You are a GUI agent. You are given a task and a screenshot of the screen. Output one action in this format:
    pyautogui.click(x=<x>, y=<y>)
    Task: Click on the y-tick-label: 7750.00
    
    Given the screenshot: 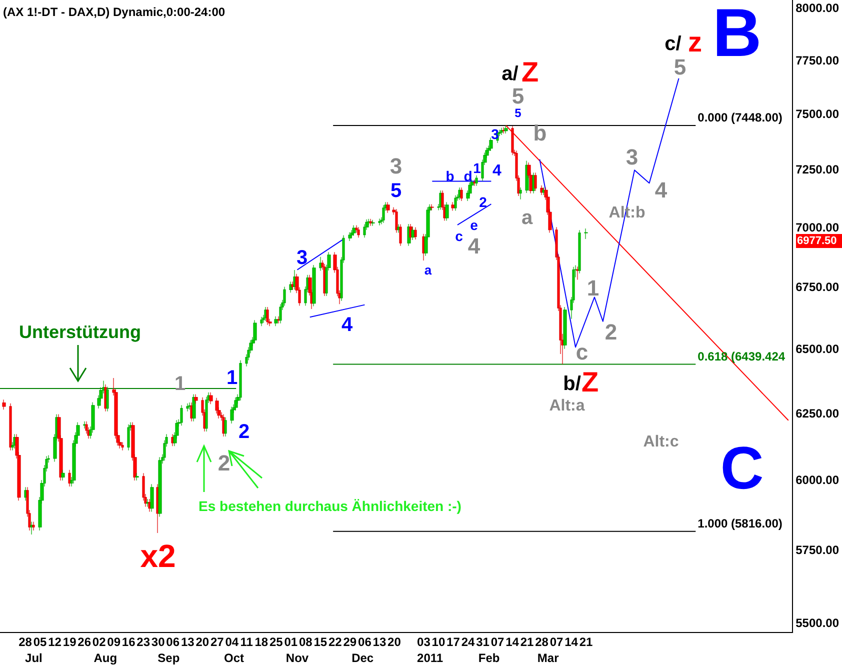 What is the action you would take?
    pyautogui.click(x=818, y=60)
    